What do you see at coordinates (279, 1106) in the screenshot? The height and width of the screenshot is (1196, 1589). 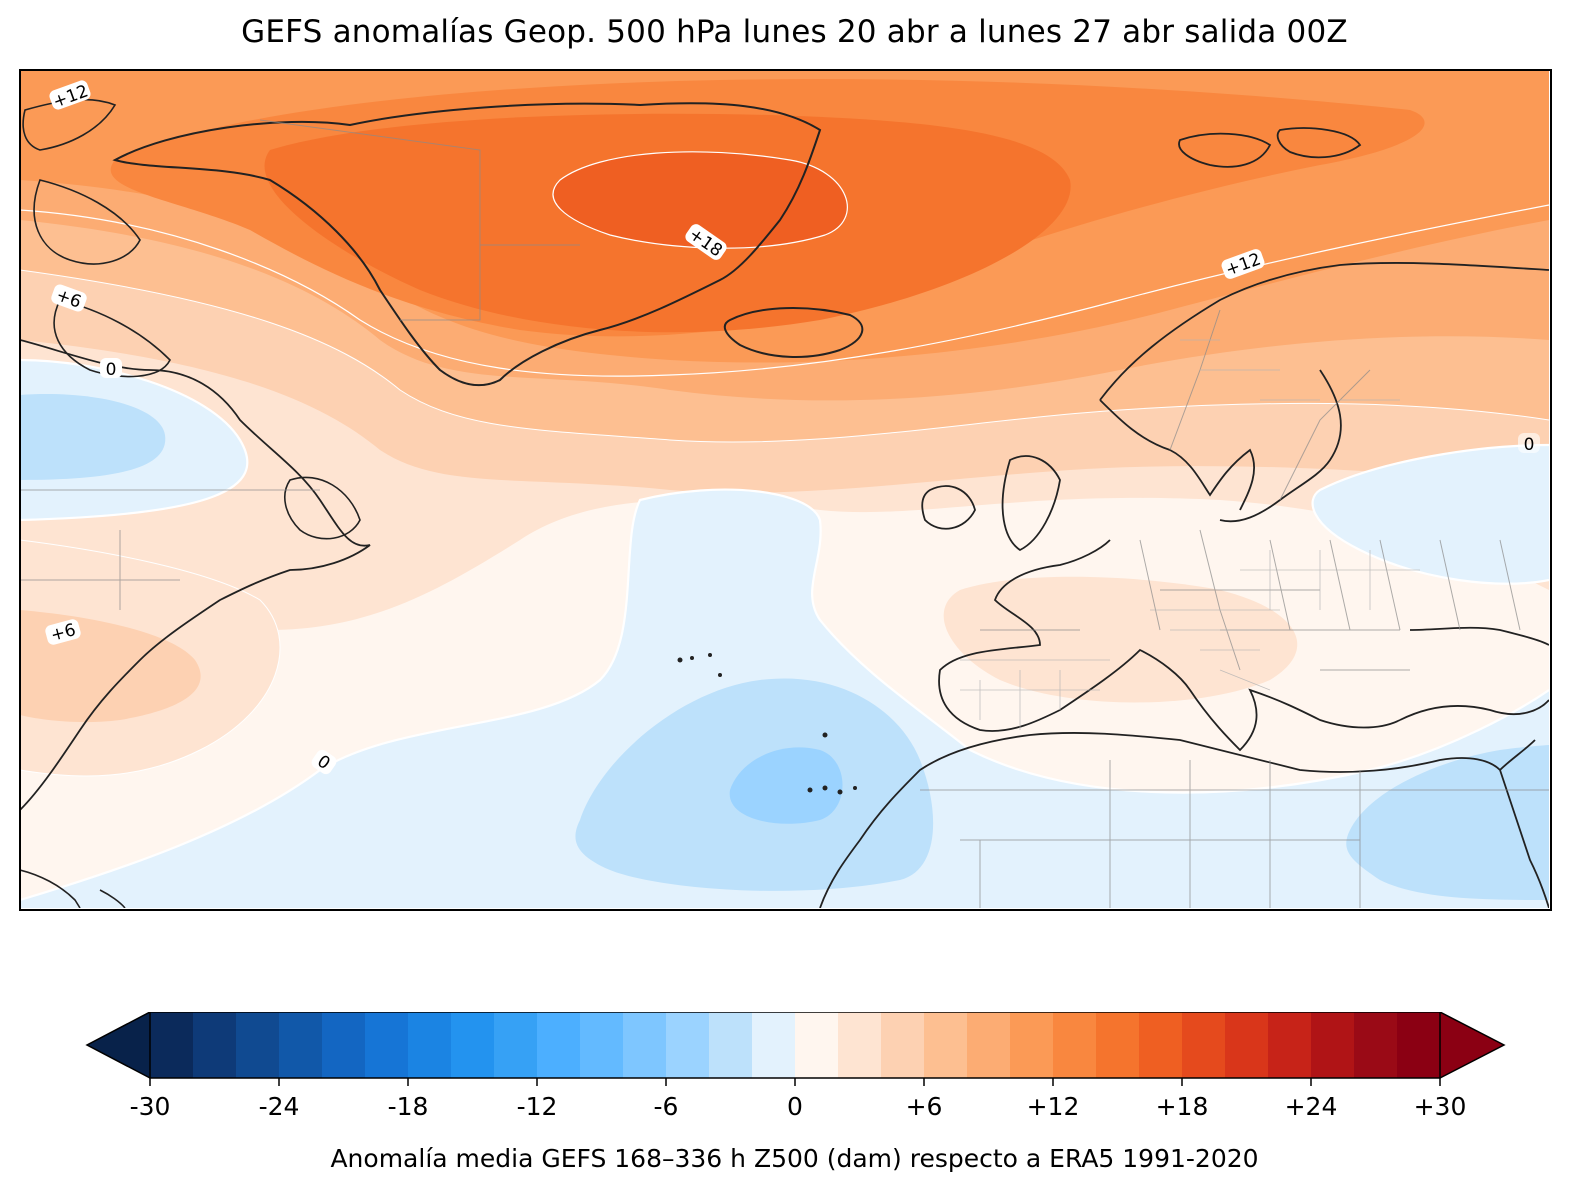 I see `colorbar-tick-label: -24` at bounding box center [279, 1106].